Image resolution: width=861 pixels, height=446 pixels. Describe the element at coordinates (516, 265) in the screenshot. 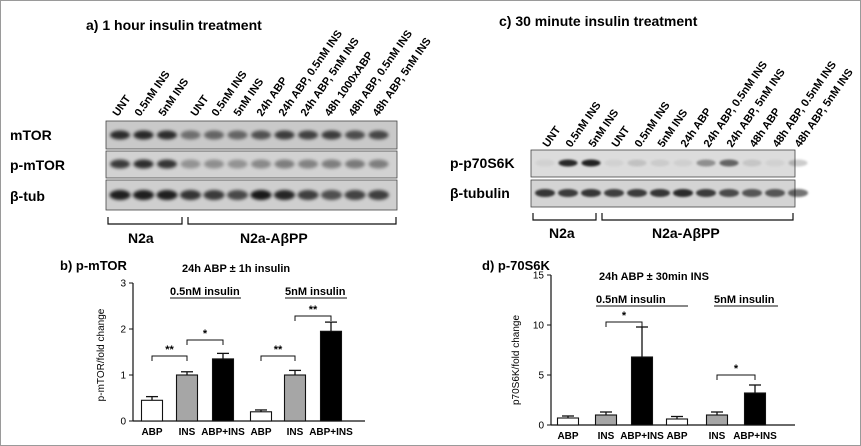

I see `chart-d-panel-label: d) p-70S6K` at that location.